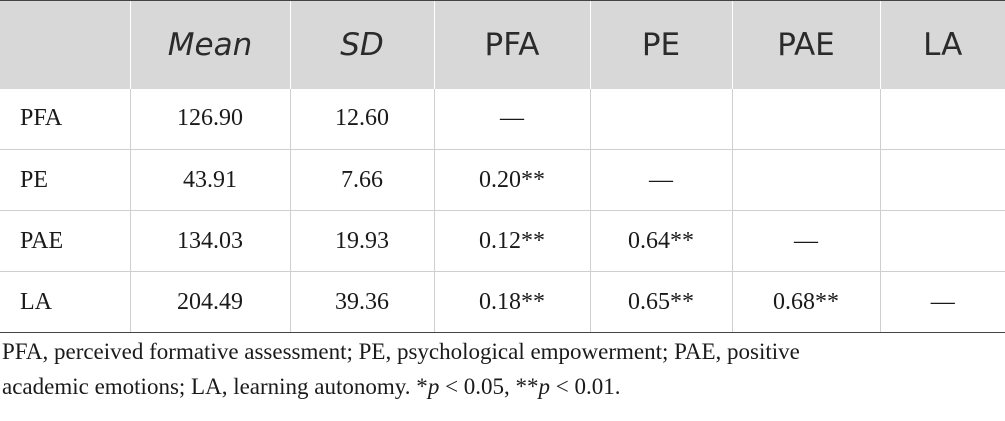 The image size is (1005, 421). I want to click on cell-sd: 19.93, so click(361, 241).